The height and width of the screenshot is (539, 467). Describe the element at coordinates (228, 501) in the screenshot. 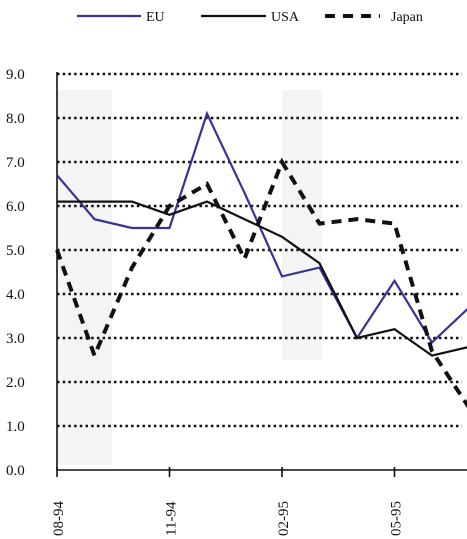

I see `x-tick-labels: 08-94 11-94 02-95 05-95` at that location.